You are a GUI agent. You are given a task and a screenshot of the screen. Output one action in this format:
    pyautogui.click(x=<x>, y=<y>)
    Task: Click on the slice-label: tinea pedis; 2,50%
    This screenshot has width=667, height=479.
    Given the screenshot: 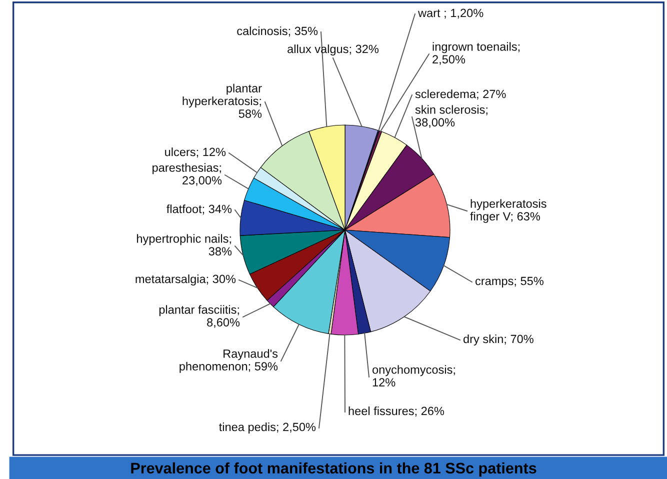 What is the action you would take?
    pyautogui.click(x=267, y=428)
    